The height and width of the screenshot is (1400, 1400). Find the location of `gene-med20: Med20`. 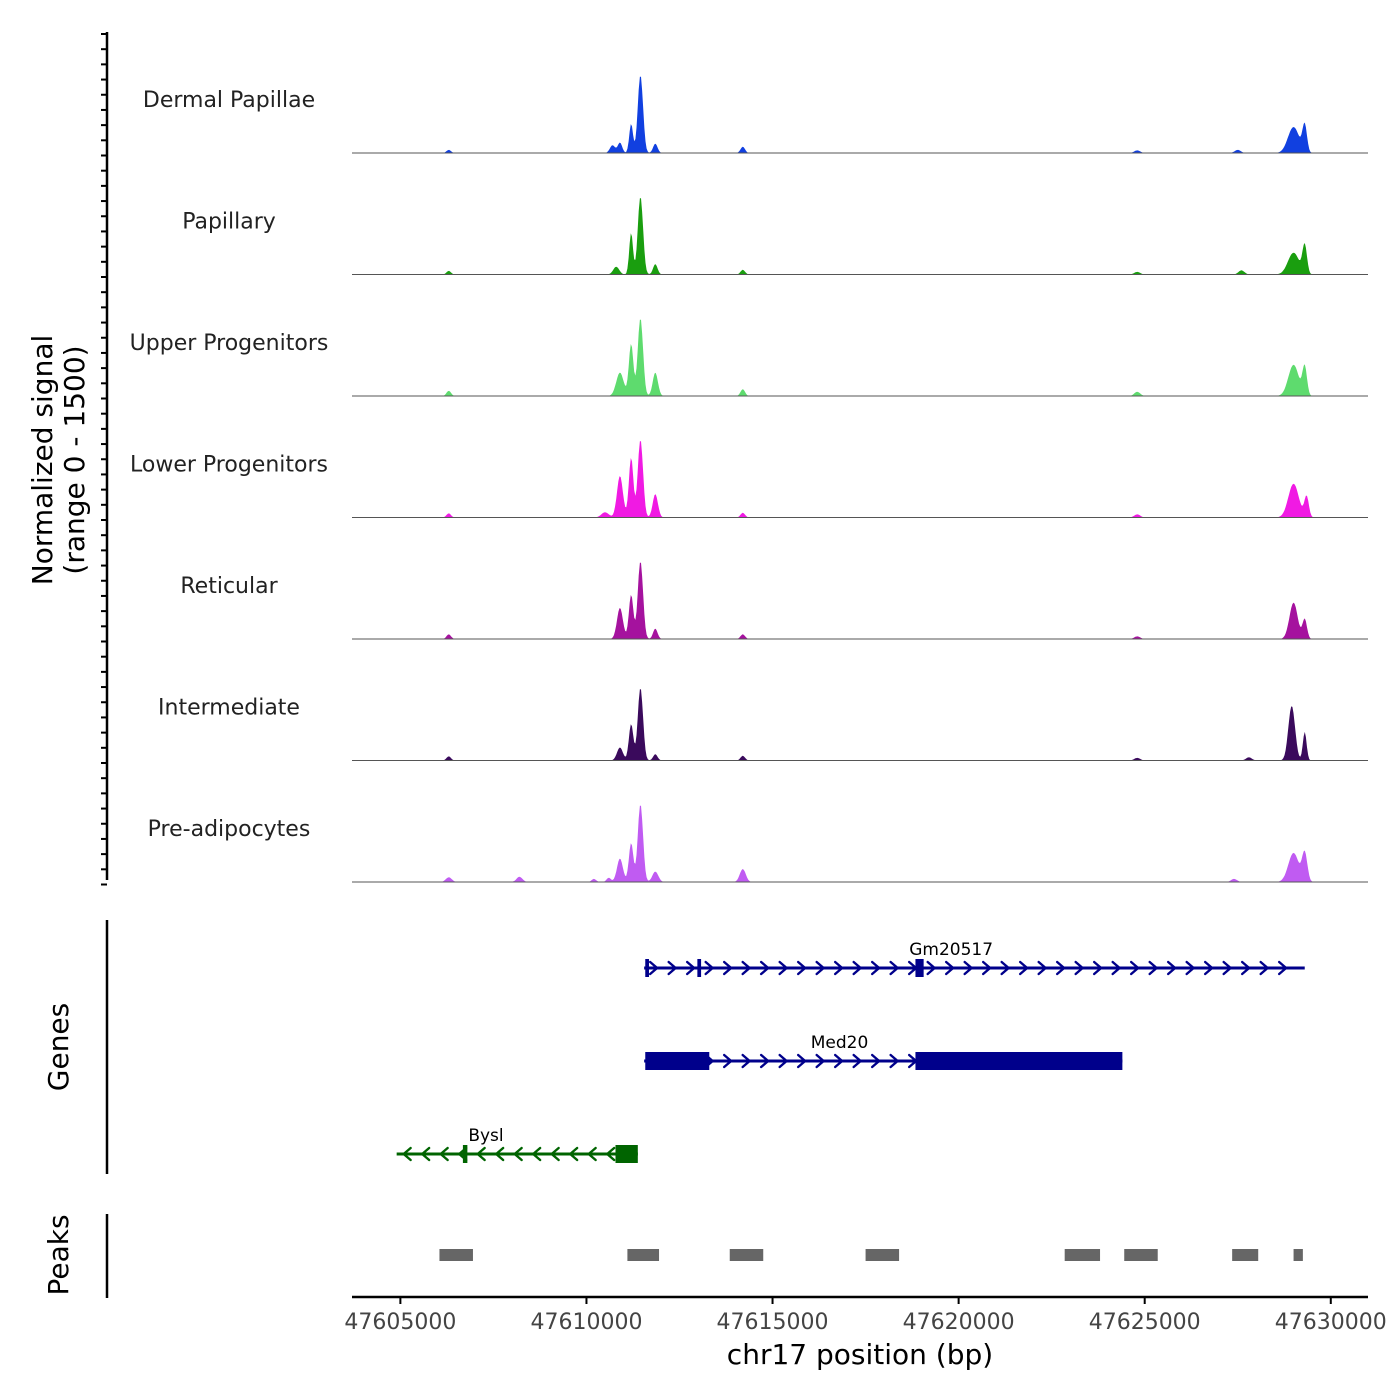

gene-med20: Med20 is located at coordinates (883, 1051).